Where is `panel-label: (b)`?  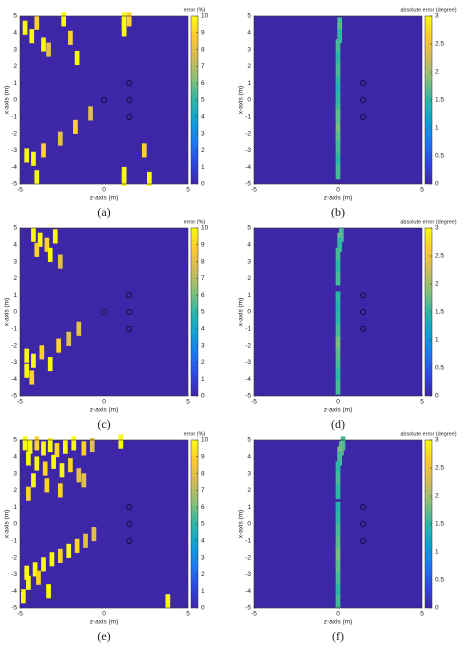
panel-label: (b) is located at coordinates (338, 212).